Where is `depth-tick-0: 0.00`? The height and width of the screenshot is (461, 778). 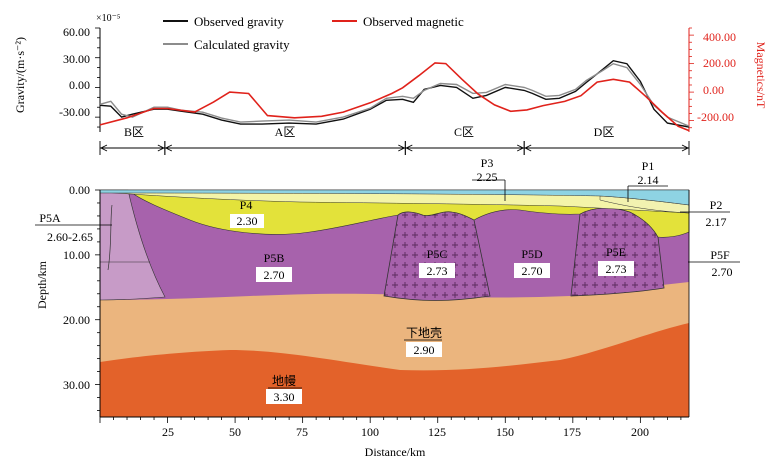
depth-tick-0: 0.00 is located at coordinates (79, 190).